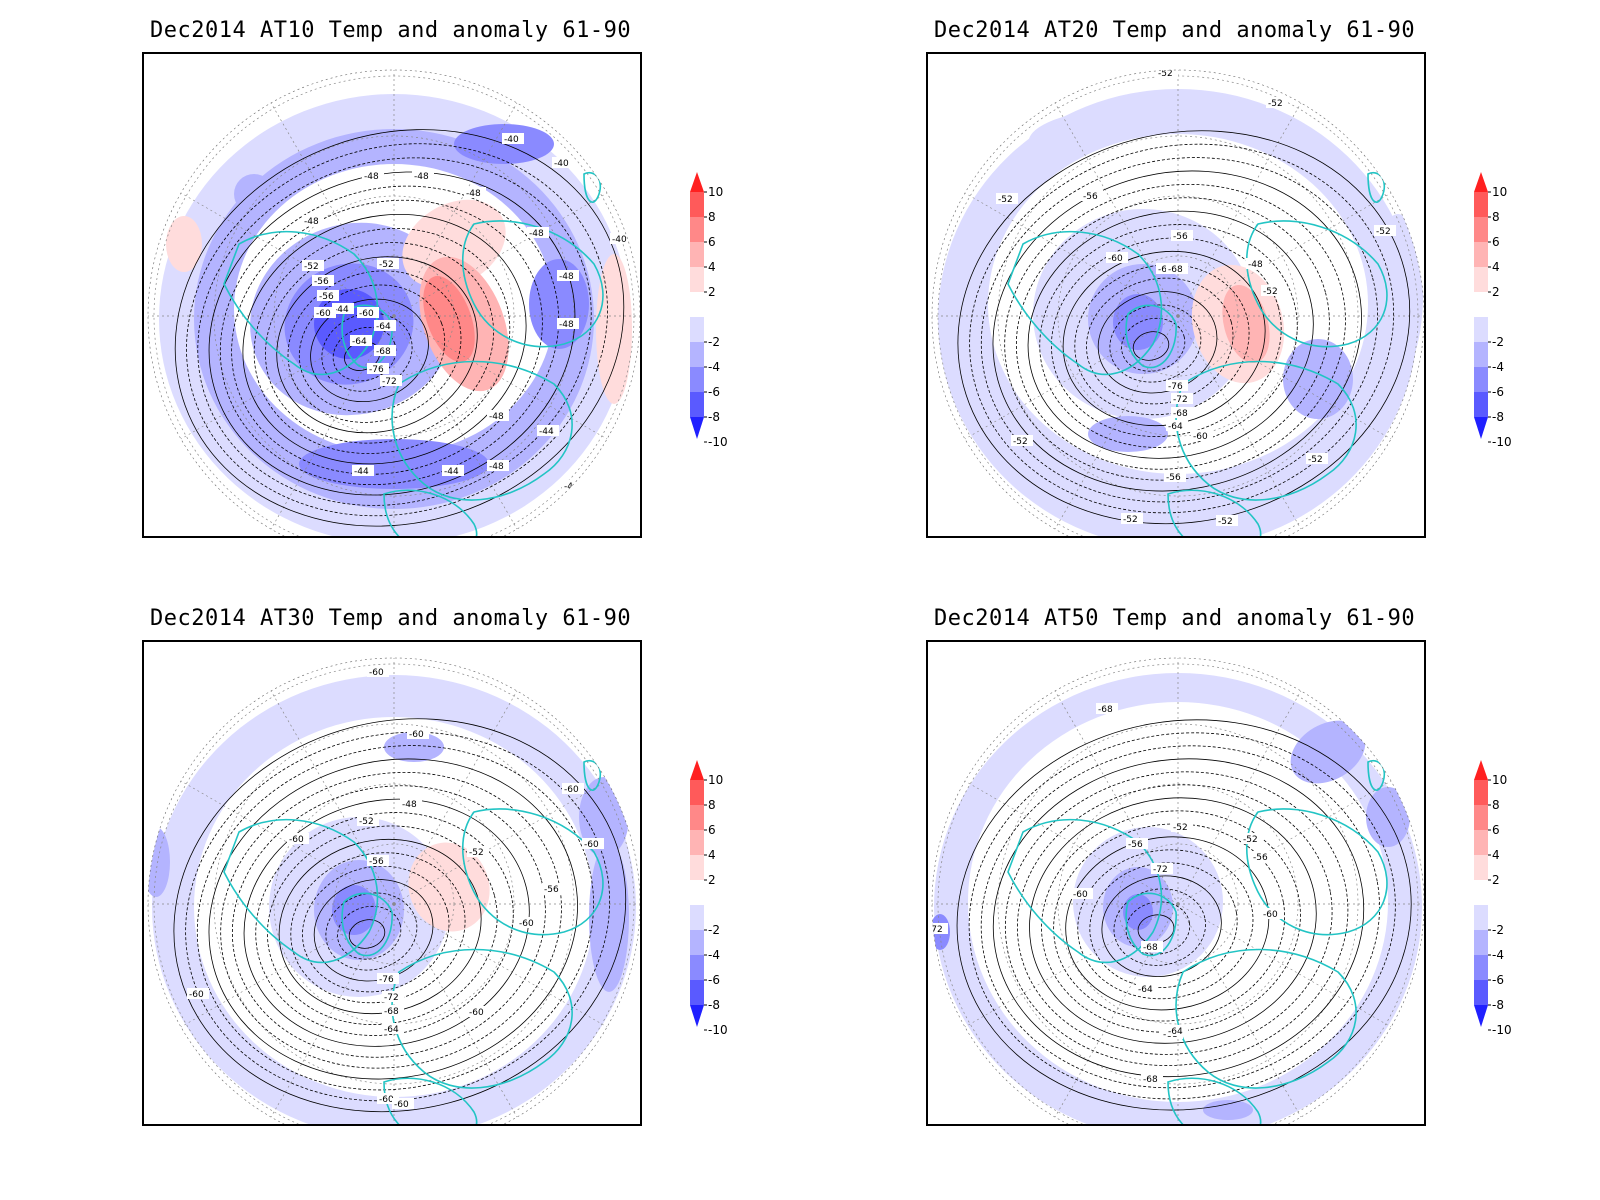 The height and width of the screenshot is (1200, 1600). Describe the element at coordinates (526, 924) in the screenshot. I see `contour-label: -60` at that location.